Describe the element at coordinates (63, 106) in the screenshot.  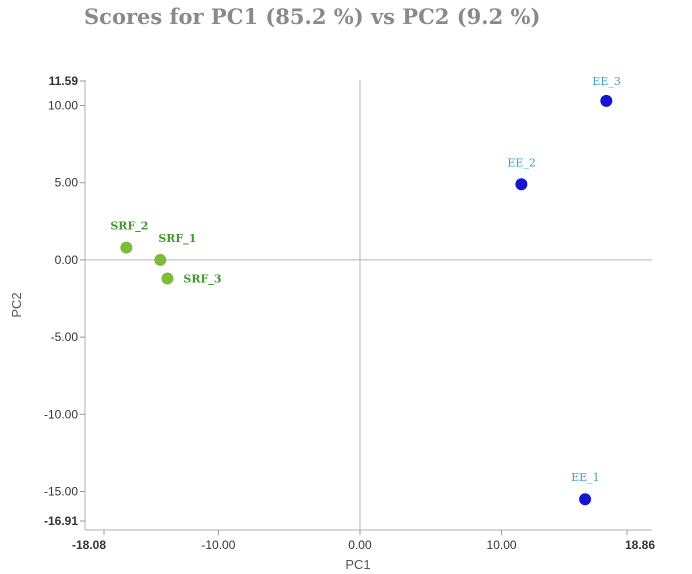
I see `y-tick-label: 10.00` at that location.